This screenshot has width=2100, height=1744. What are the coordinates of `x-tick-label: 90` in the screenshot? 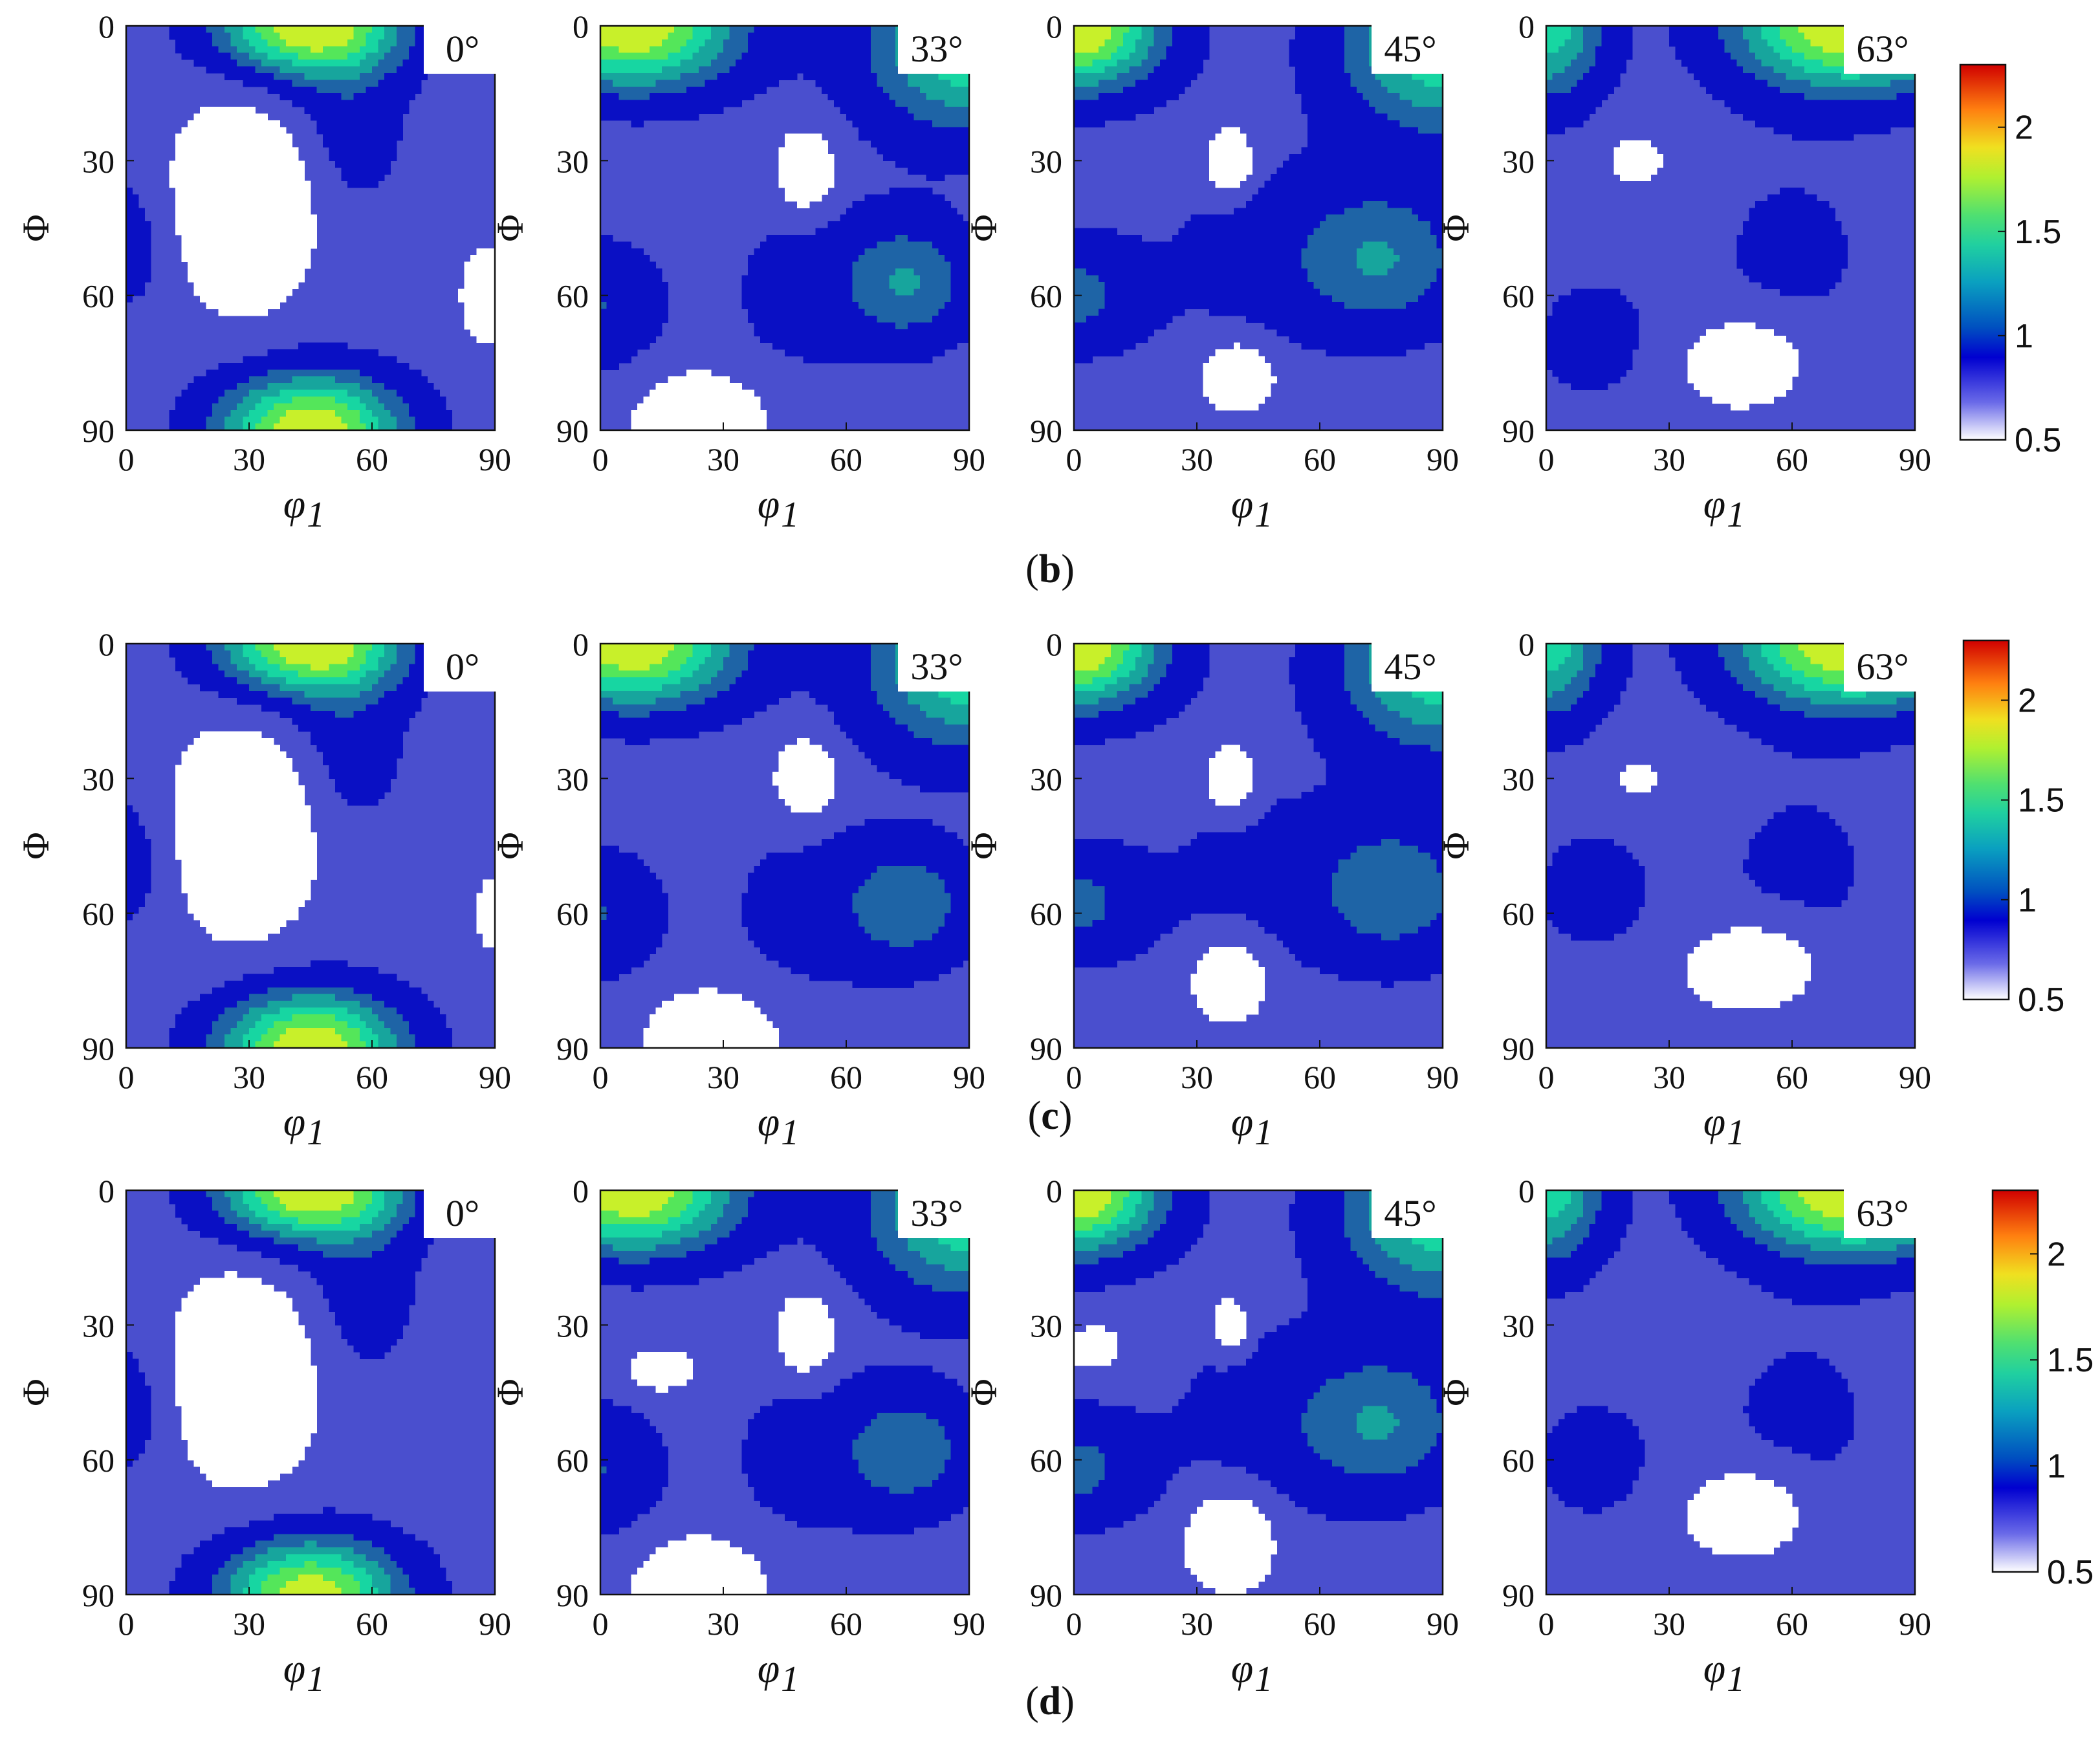 It's located at (969, 1077).